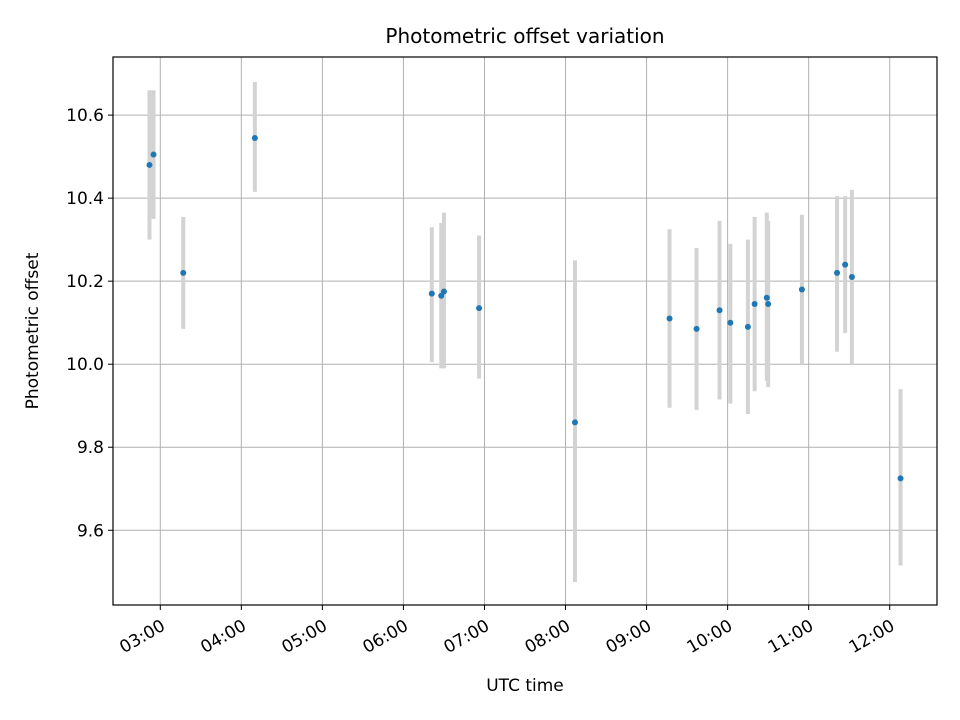 This screenshot has width=960, height=720. Describe the element at coordinates (90, 531) in the screenshot. I see `y-tick-label: 9.6` at that location.